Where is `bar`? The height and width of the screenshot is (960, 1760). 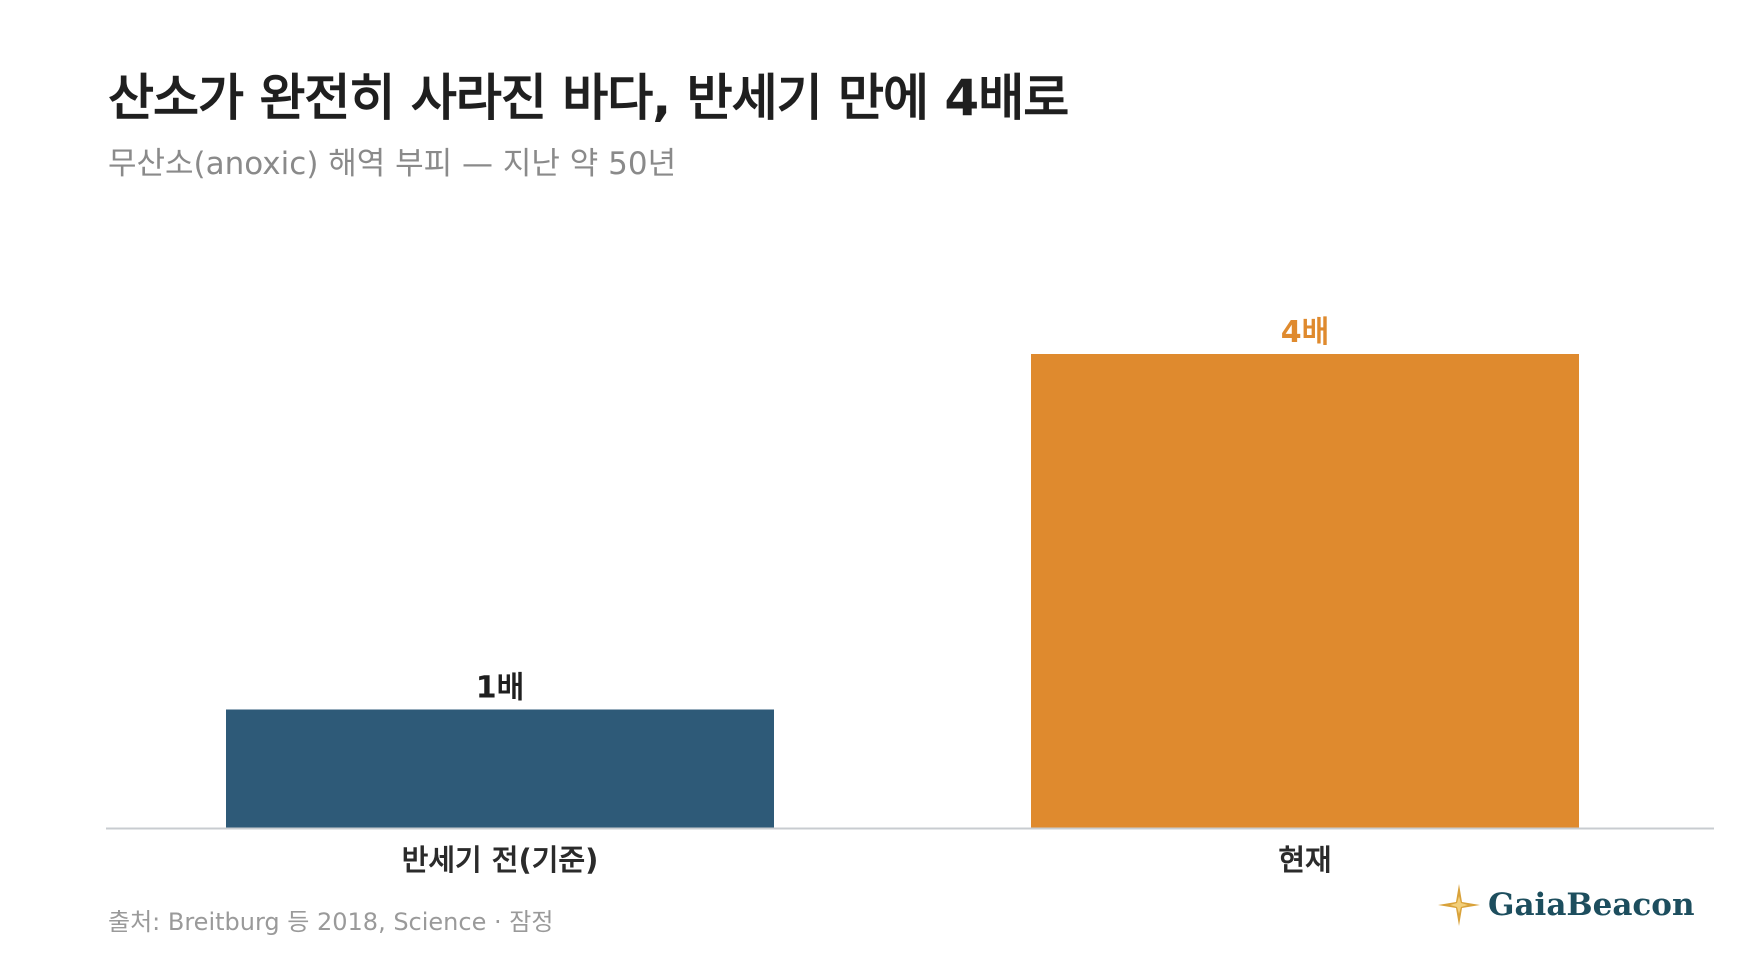 bar is located at coordinates (500, 768).